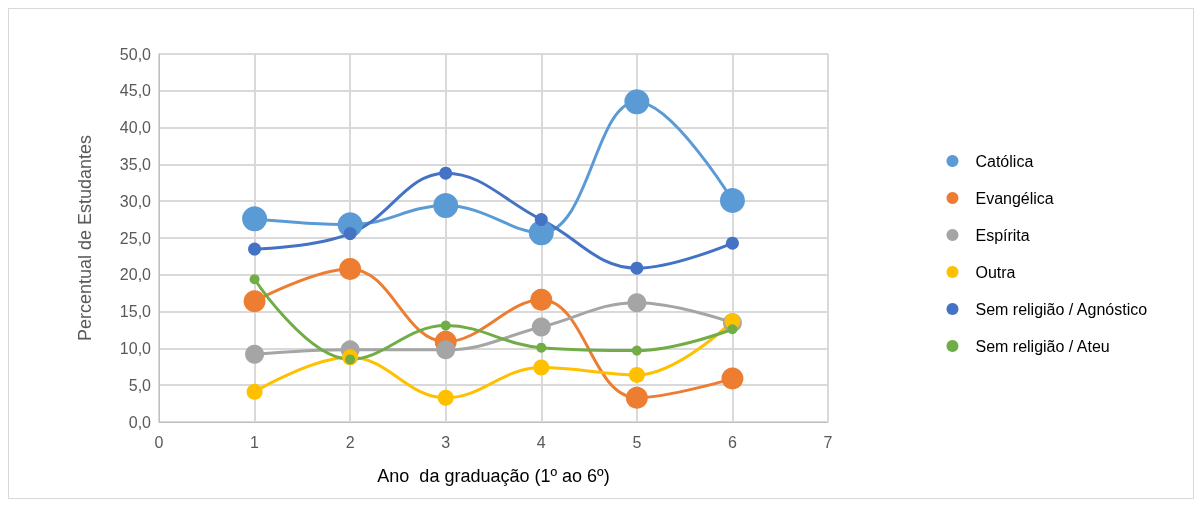 This screenshot has height=507, width=1202. I want to click on x-tick-label: 1, so click(255, 442).